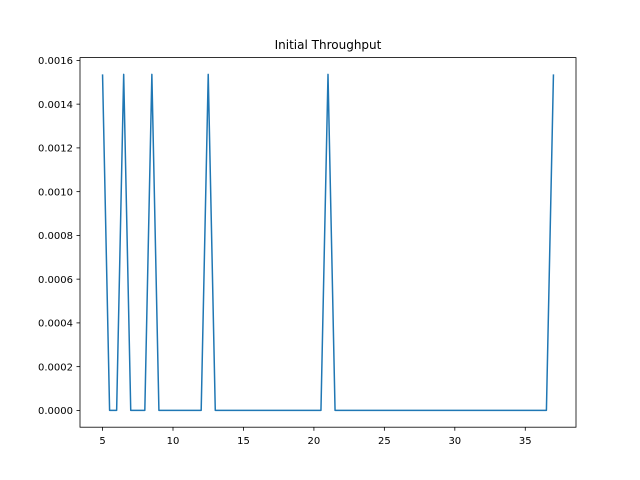  What do you see at coordinates (55, 280) in the screenshot?
I see `y-tick-label: 0.0006` at bounding box center [55, 280].